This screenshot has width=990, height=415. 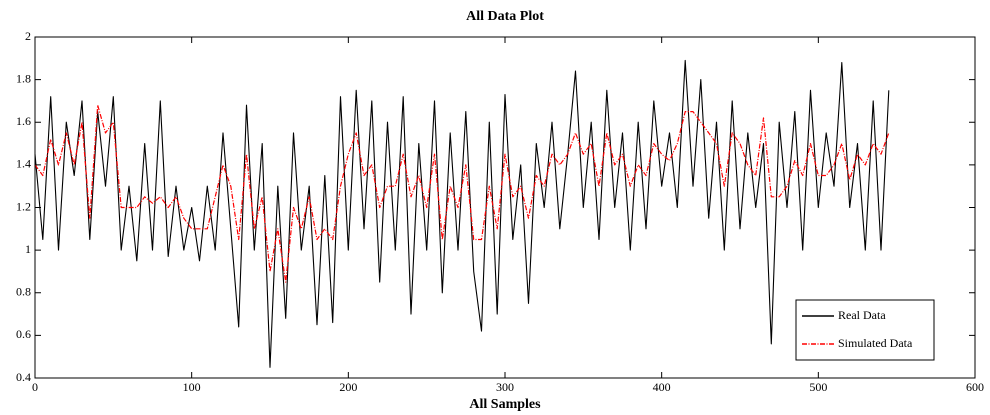 I want to click on legend-label: Simulated Data, so click(x=875, y=343).